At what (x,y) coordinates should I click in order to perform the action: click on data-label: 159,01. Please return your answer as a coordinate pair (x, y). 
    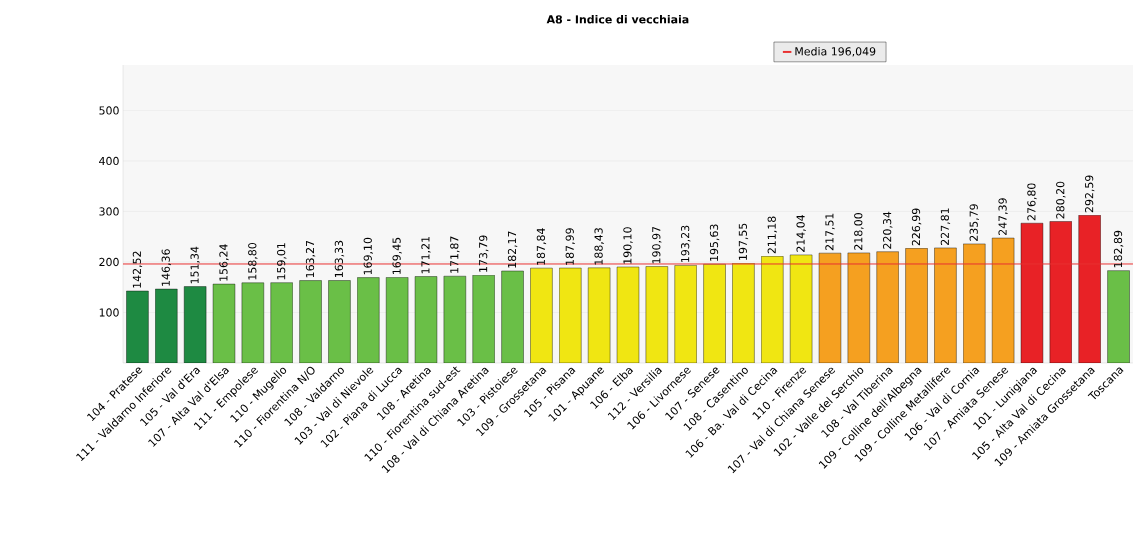
    Looking at the image, I should click on (282, 261).